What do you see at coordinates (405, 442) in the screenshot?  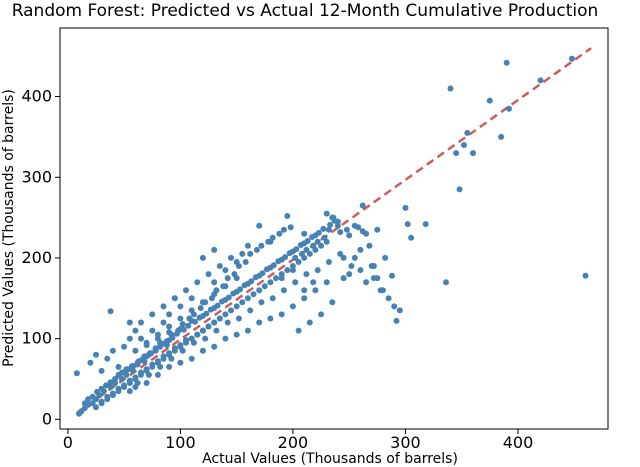 I see `x-tick-label: 300` at bounding box center [405, 442].